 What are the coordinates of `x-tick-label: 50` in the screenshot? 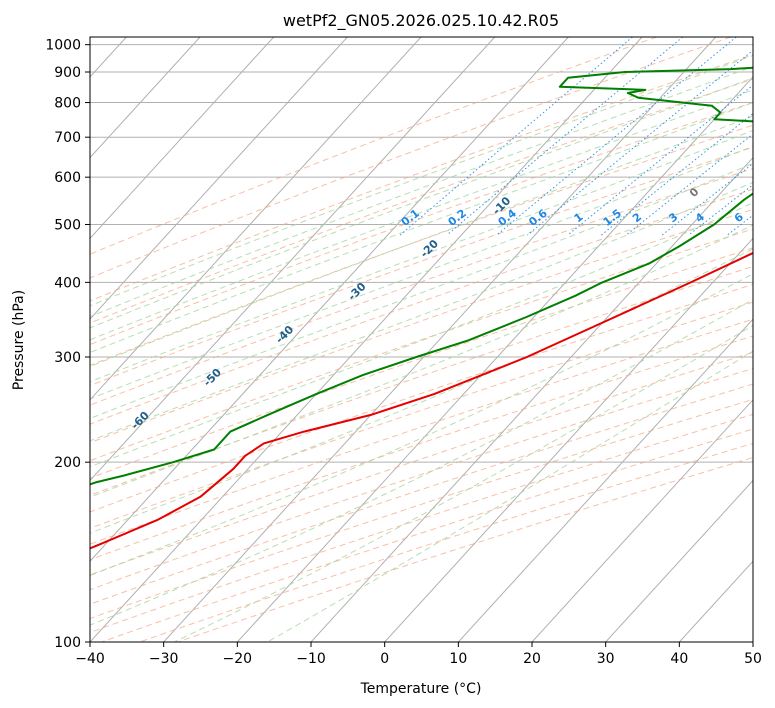 It's located at (753, 659).